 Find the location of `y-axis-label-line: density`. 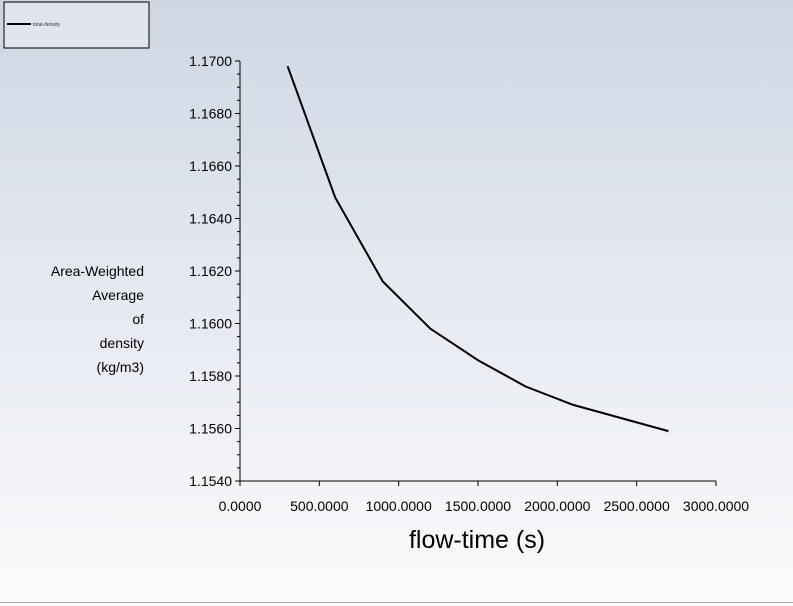

y-axis-label-line: density is located at coordinates (122, 343).